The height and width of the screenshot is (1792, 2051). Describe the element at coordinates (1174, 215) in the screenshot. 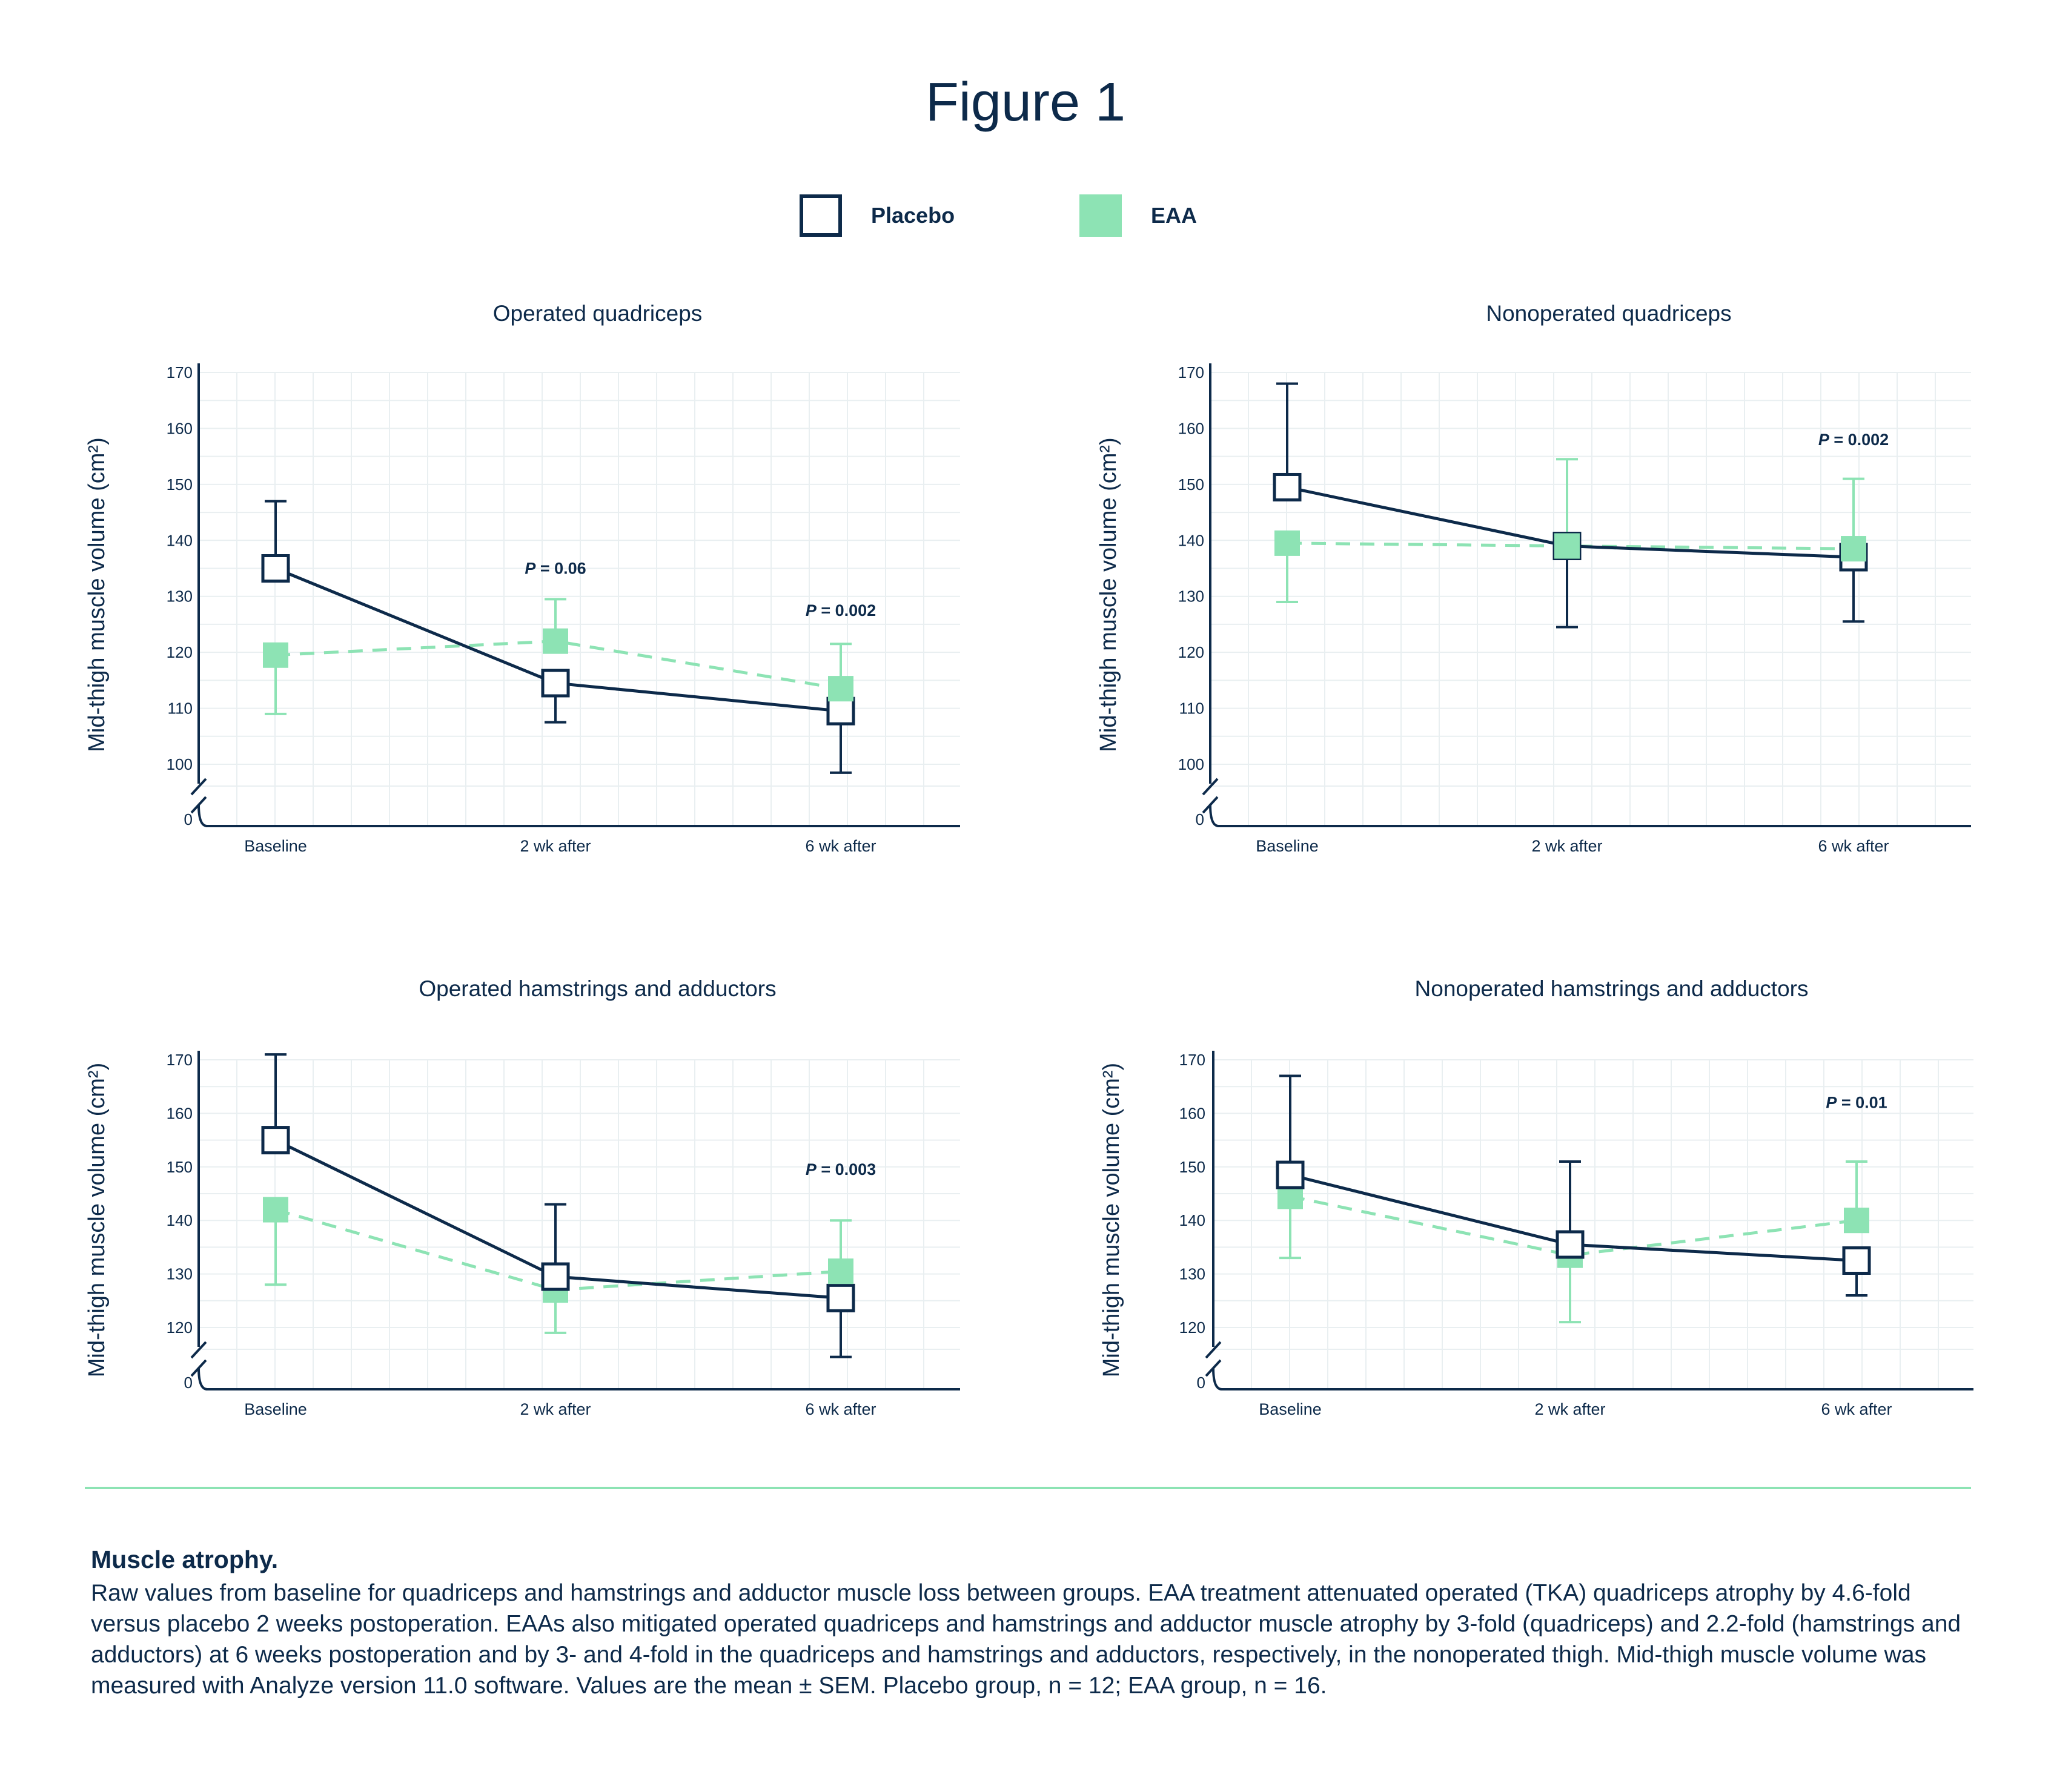

I see `legend-label-eaa: EAA` at that location.